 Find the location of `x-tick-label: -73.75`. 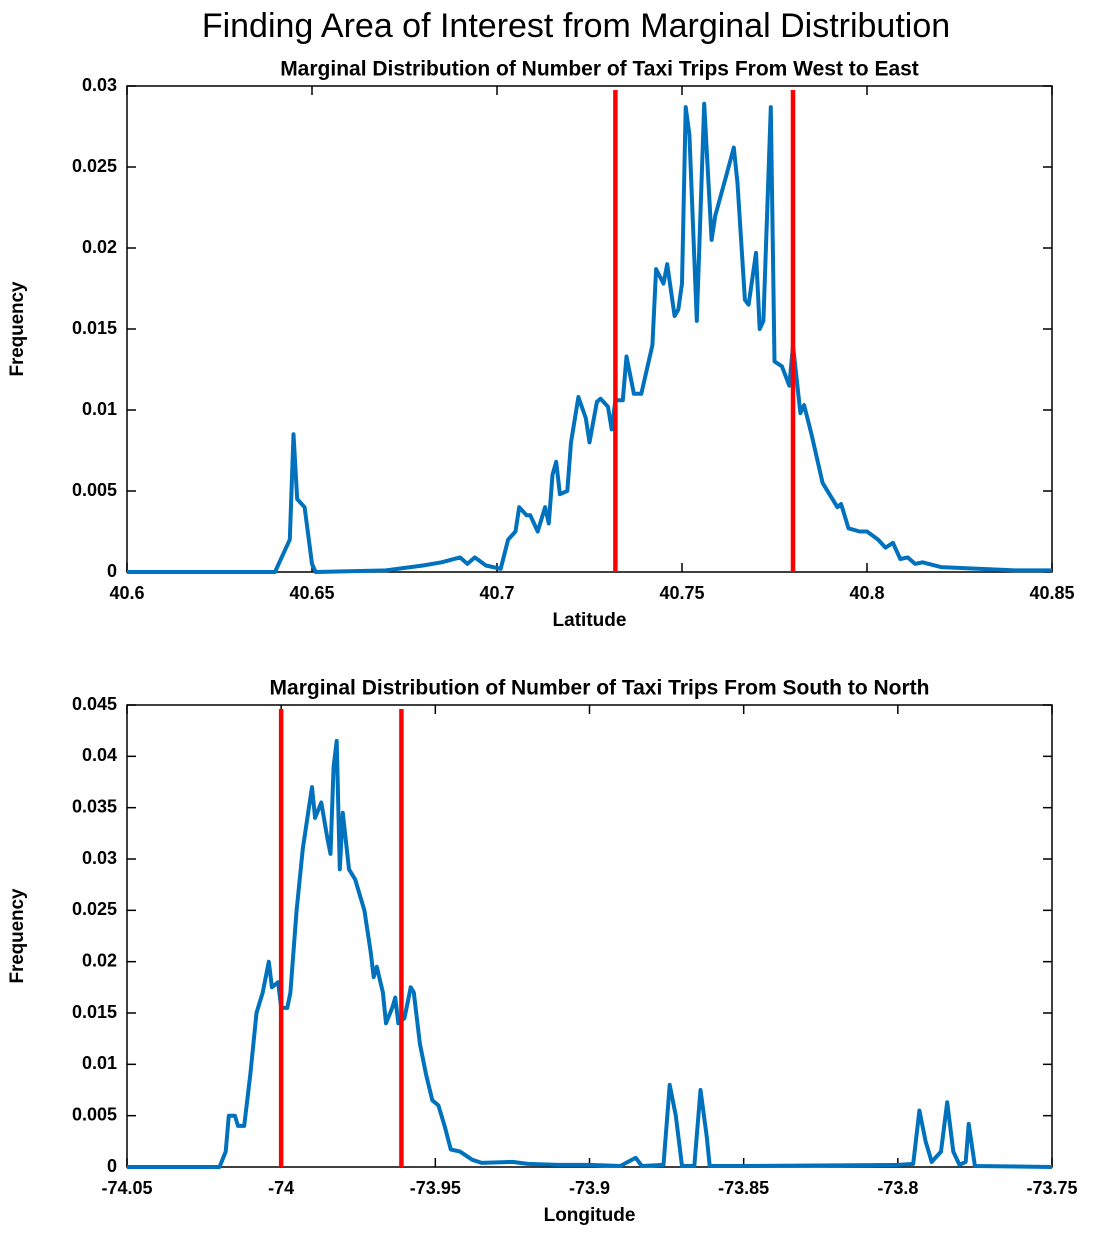

x-tick-label: -73.75 is located at coordinates (1051, 1188).